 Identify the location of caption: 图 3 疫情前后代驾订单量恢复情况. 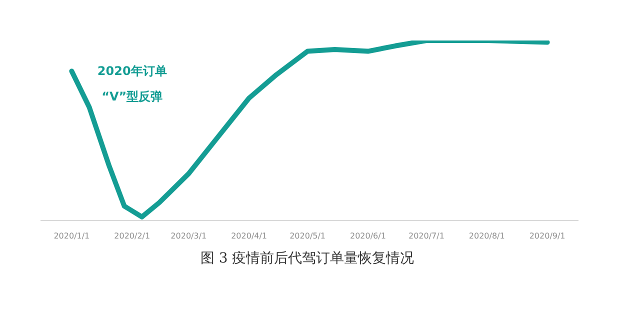
(307, 258).